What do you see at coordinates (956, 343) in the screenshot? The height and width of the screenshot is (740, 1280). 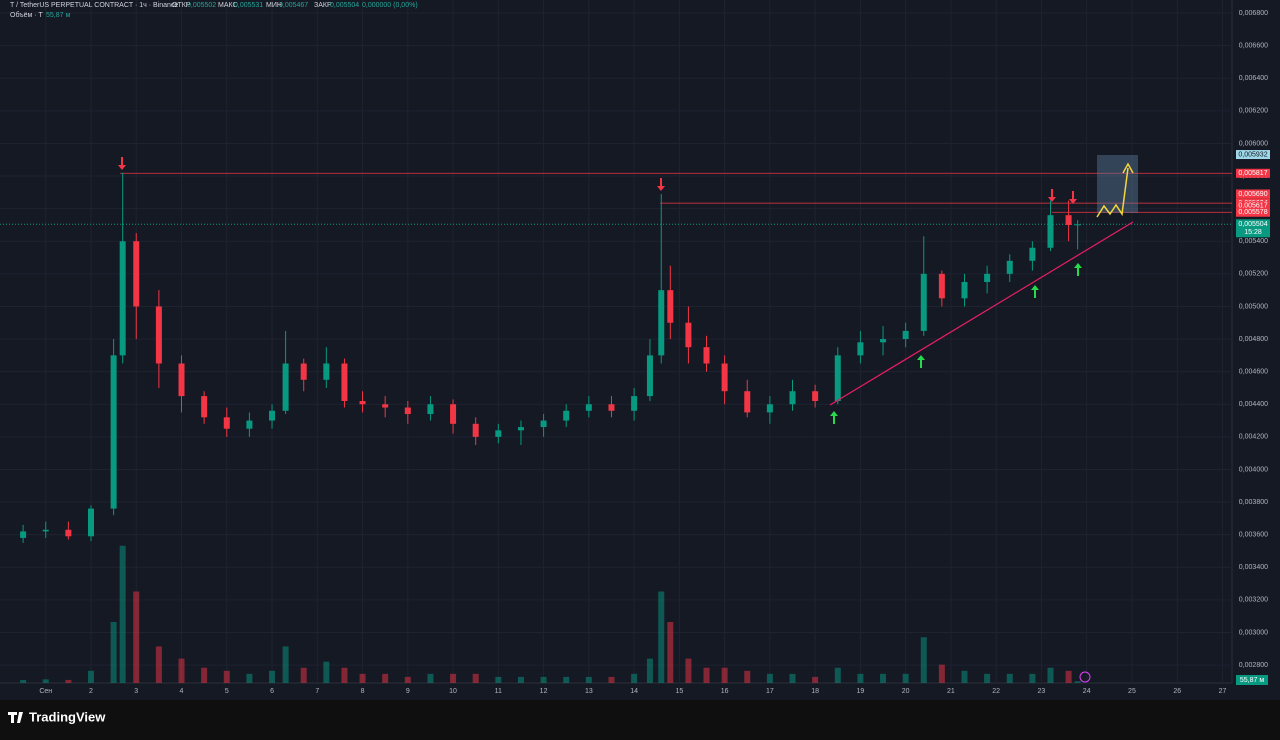 I see `up-arrows` at bounding box center [956, 343].